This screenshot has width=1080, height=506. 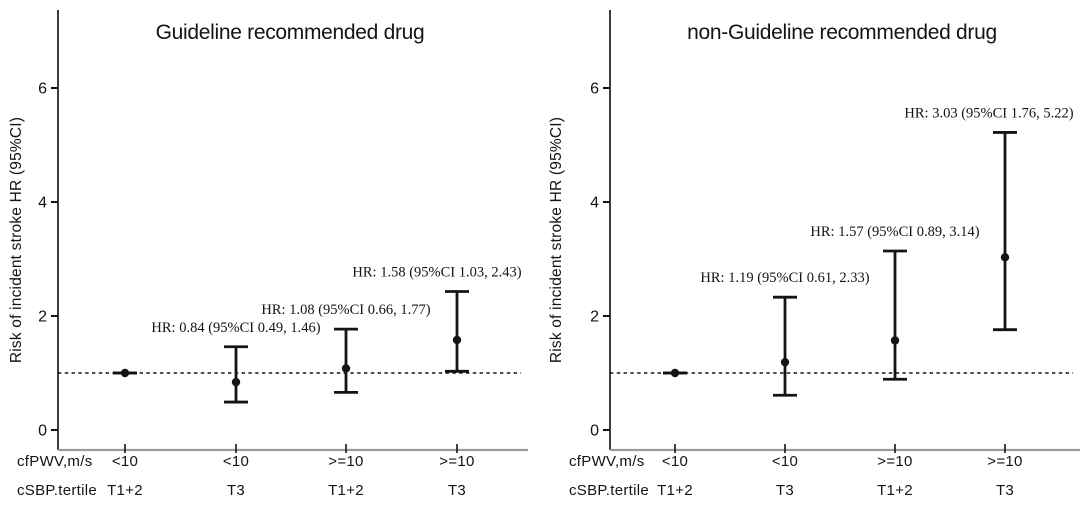 What do you see at coordinates (235, 328) in the screenshot?
I see `hr-annotation: HR: 0.84 (95%CI 0.49, 1.46)` at bounding box center [235, 328].